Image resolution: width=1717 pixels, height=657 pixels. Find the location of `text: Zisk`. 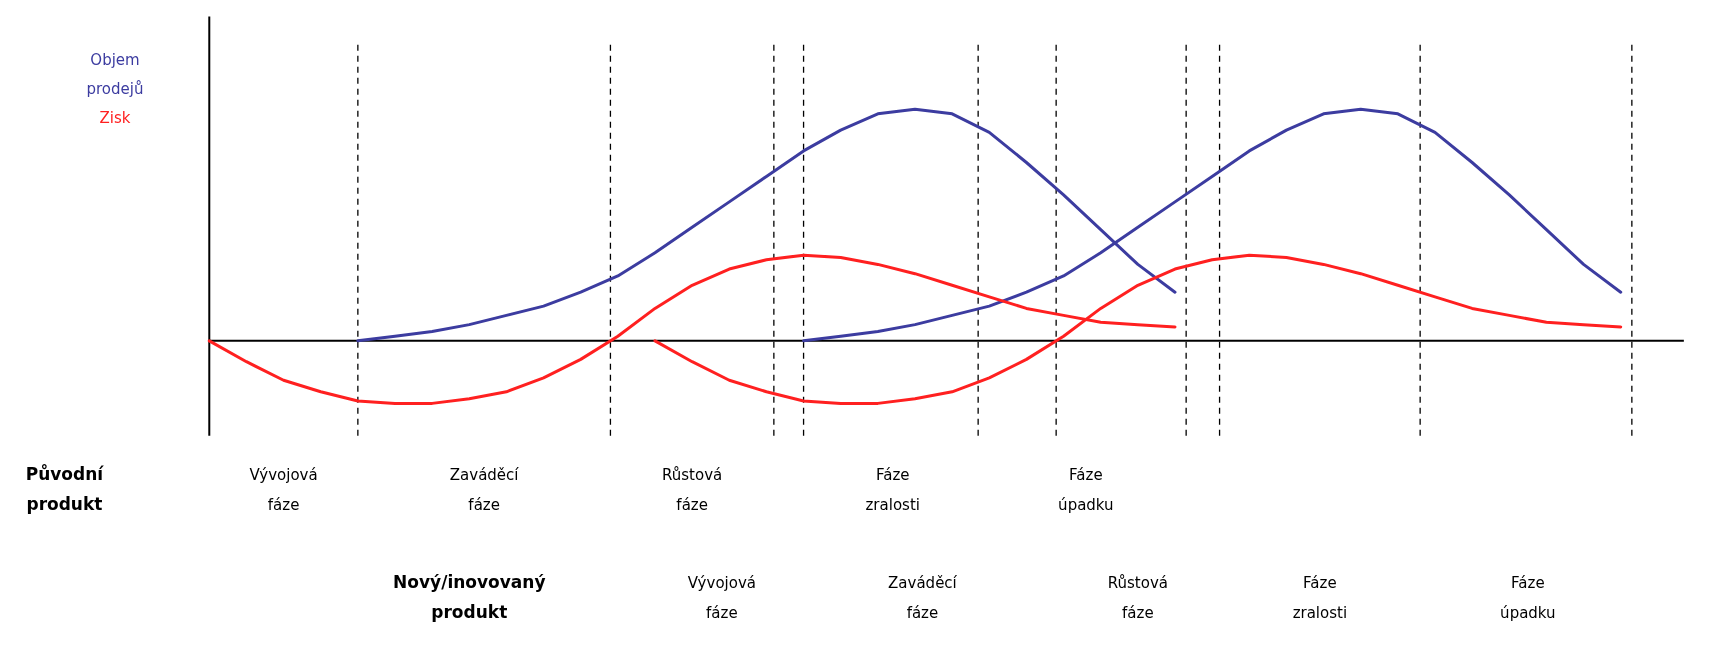

text: Zisk is located at coordinates (115, 118).